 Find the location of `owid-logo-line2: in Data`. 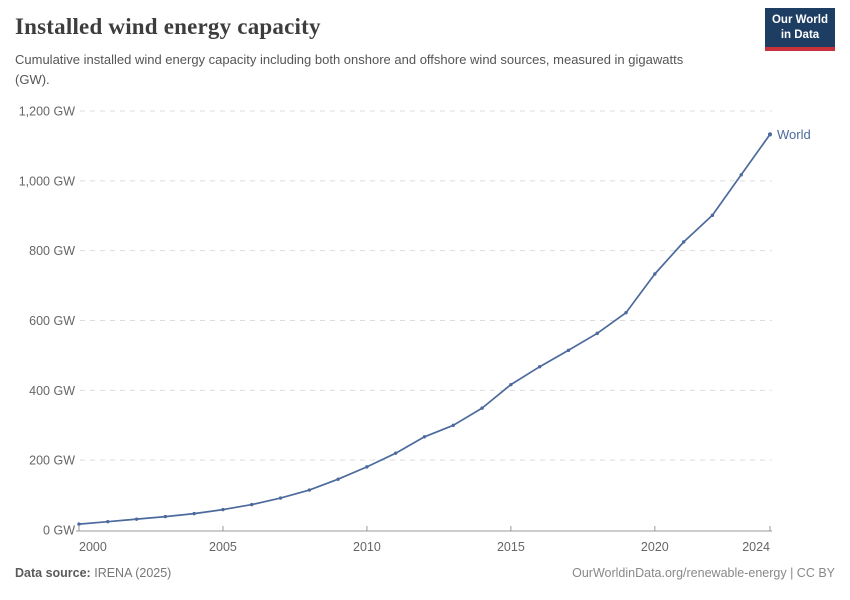

owid-logo-line2: in Data is located at coordinates (800, 34).